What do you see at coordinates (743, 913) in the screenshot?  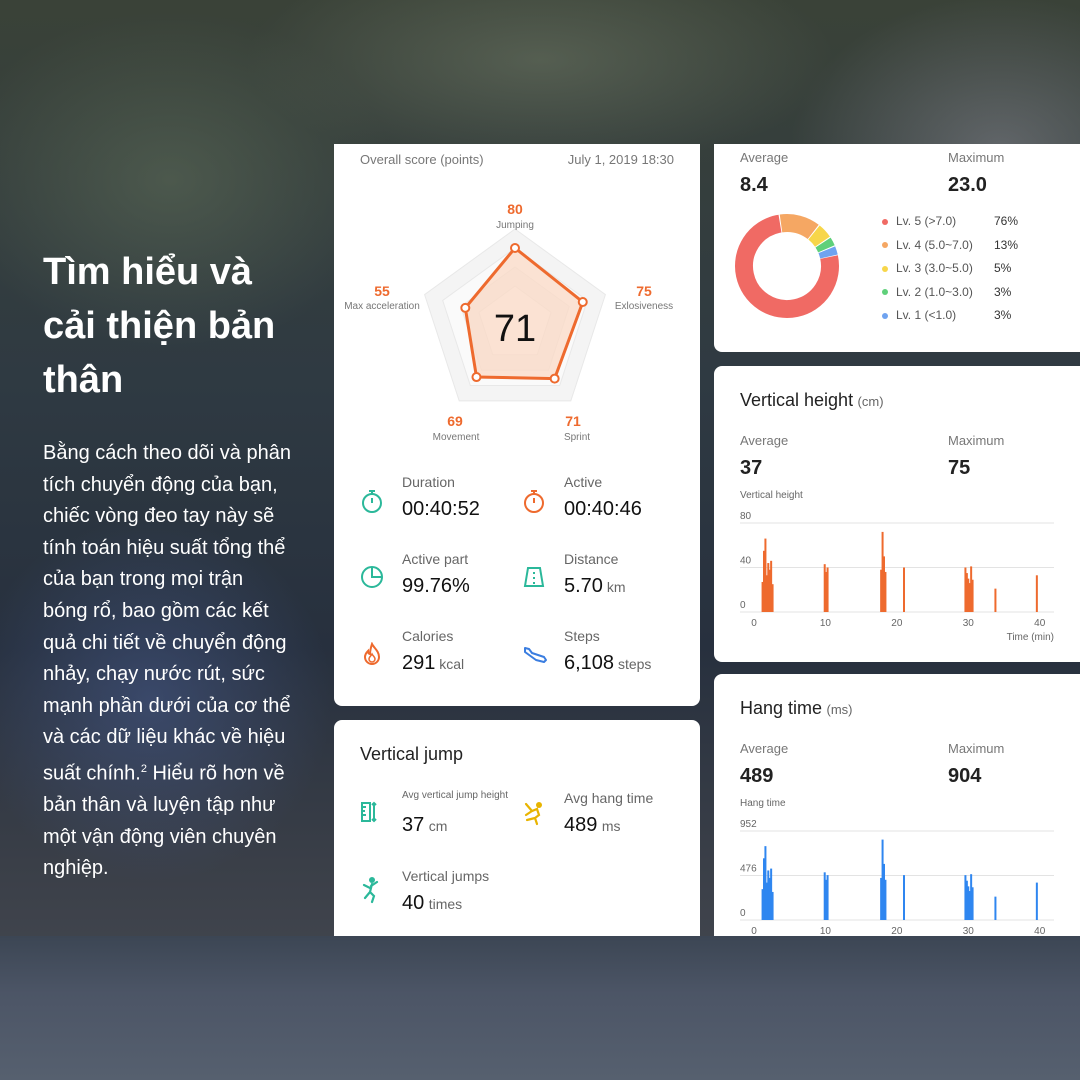 I see `y-tick-label: 0` at bounding box center [743, 913].